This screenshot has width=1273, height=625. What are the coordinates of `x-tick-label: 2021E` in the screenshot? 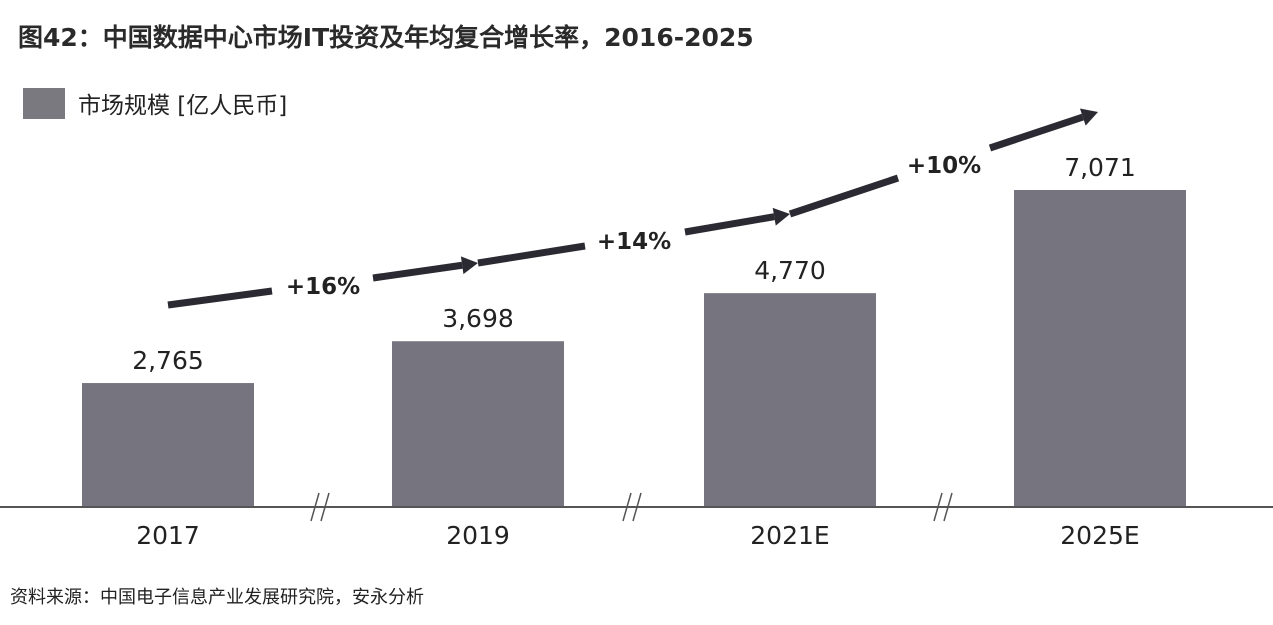 It's located at (789, 535).